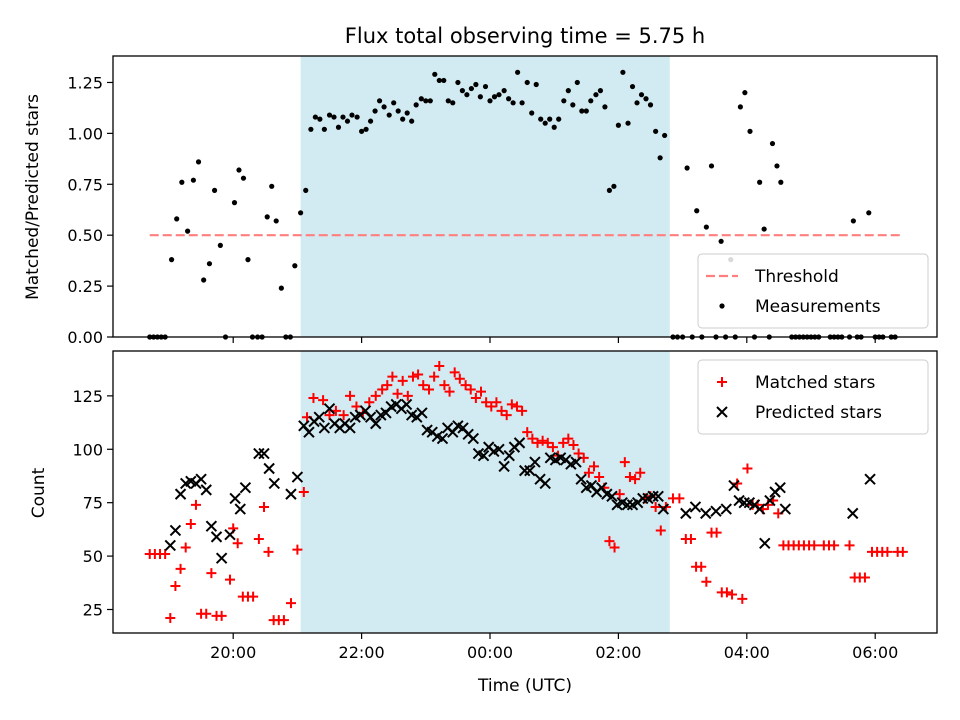  Describe the element at coordinates (233, 652) in the screenshot. I see `x-tick-label: 20:00` at that location.